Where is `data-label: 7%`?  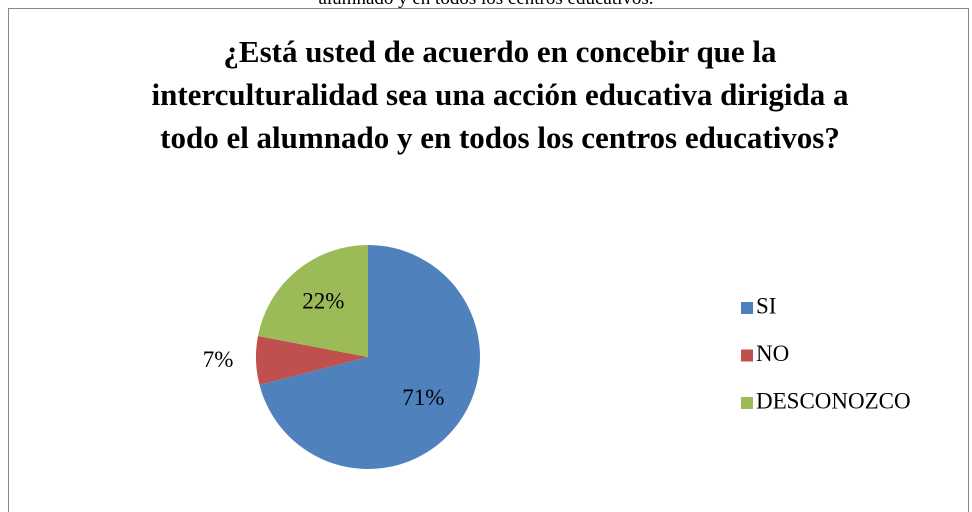 data-label: 7% is located at coordinates (218, 359).